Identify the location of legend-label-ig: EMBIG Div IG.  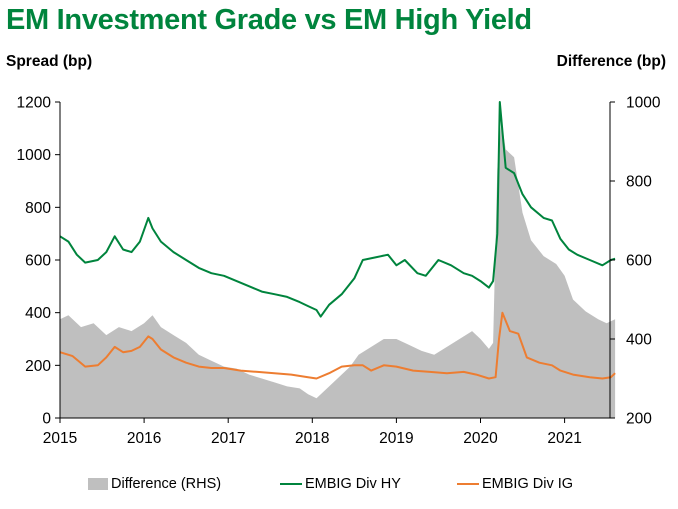
(528, 484).